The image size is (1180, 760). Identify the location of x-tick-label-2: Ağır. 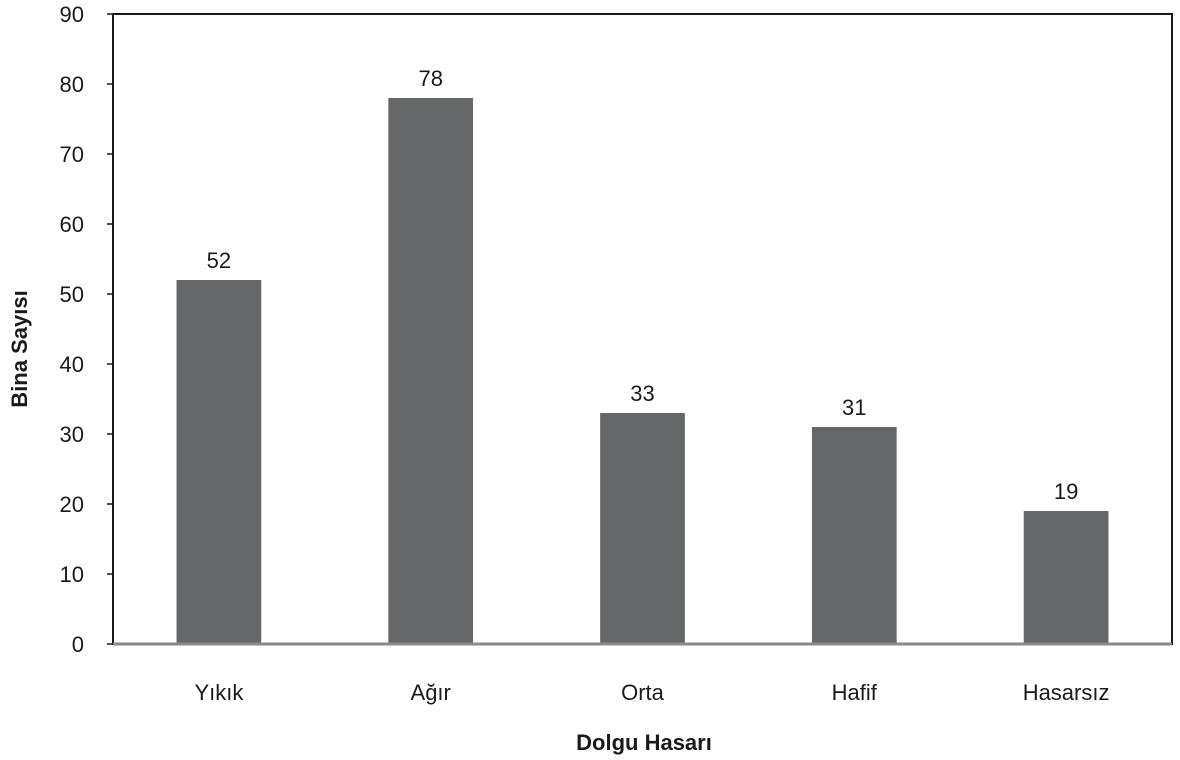
(431, 692).